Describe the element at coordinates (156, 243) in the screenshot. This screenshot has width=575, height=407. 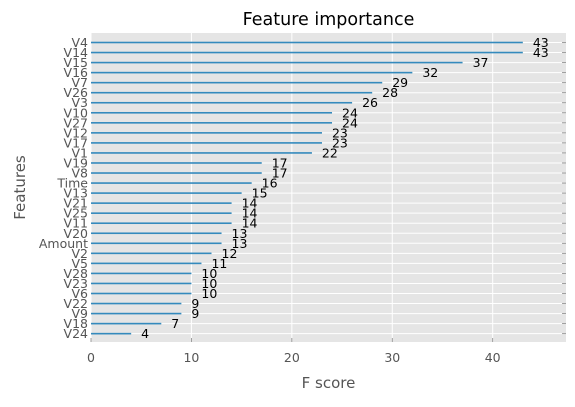
I see `bar-amount` at that location.